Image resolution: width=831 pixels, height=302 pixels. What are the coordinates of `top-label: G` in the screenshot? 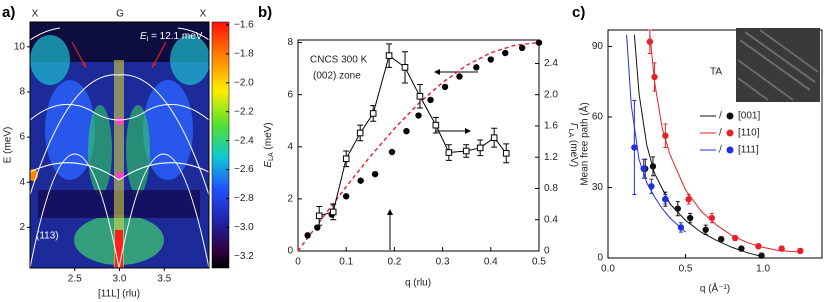 It's located at (120, 14).